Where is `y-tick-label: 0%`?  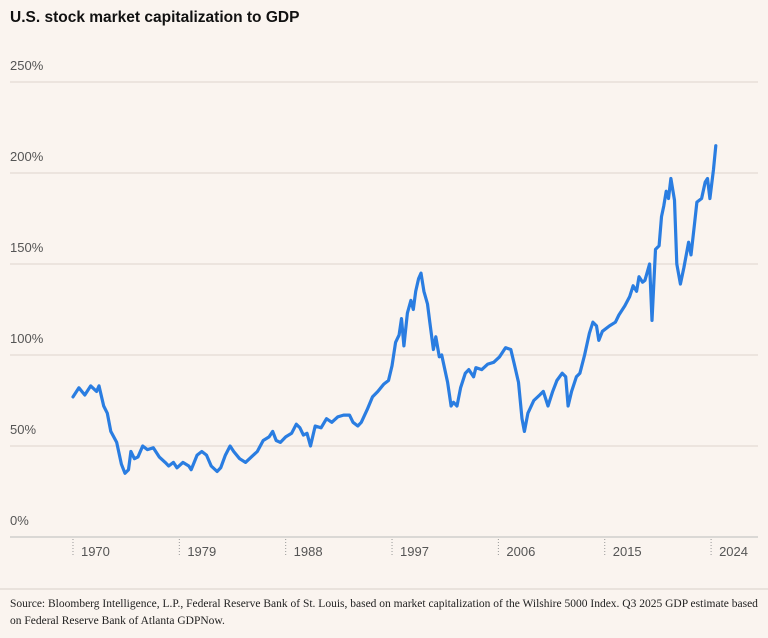 y-tick-label: 0% is located at coordinates (19, 520).